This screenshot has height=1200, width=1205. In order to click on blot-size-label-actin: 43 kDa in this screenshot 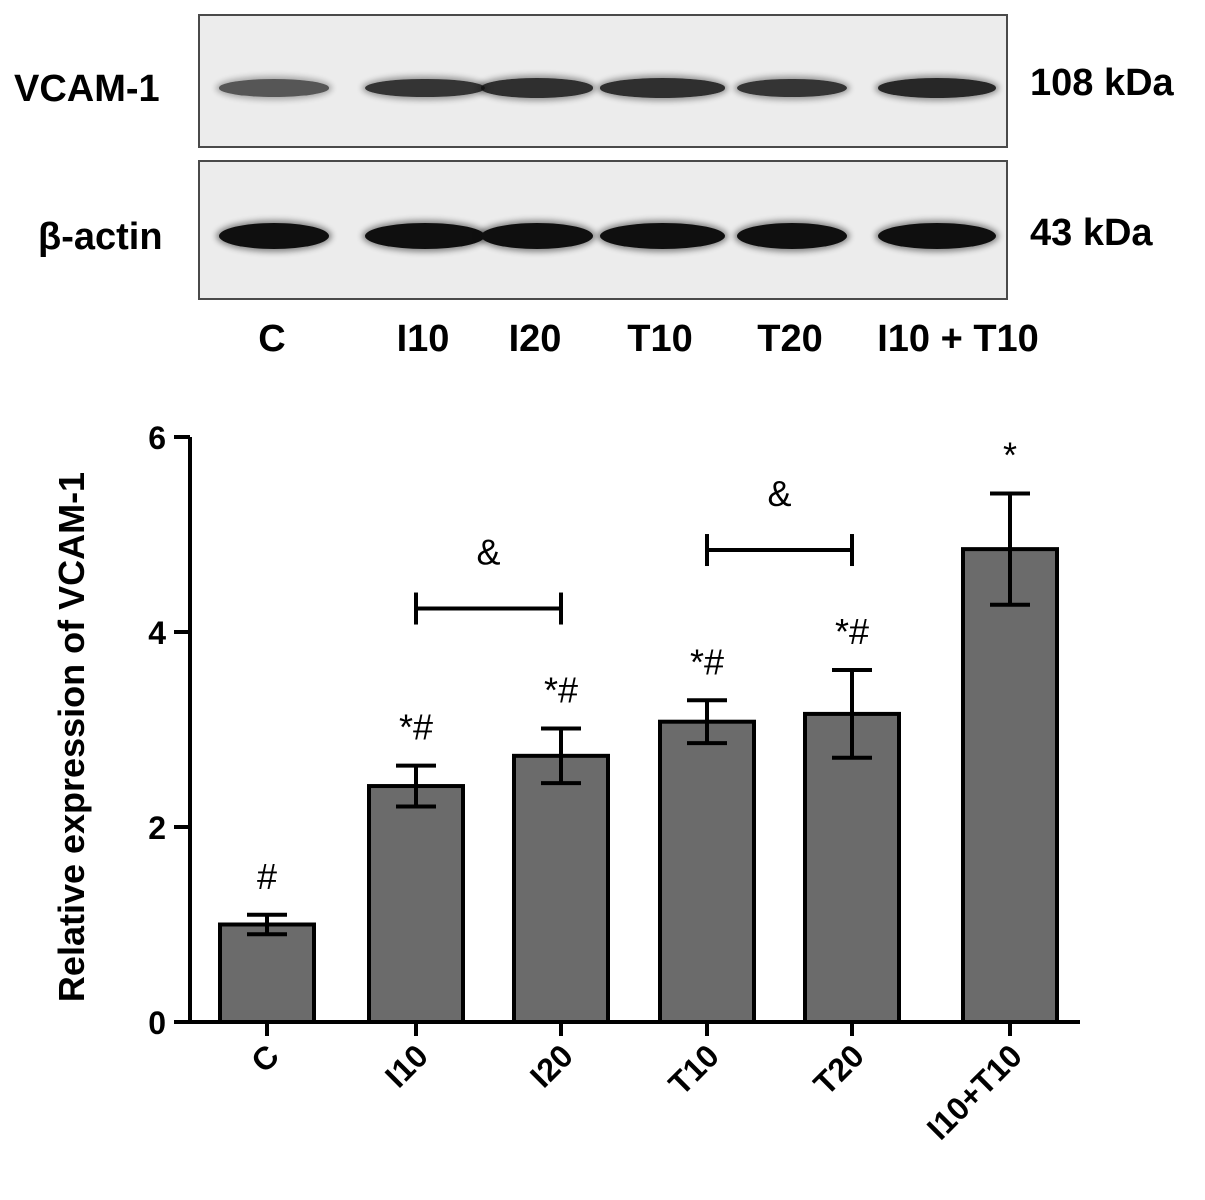, I will do `click(1091, 233)`.